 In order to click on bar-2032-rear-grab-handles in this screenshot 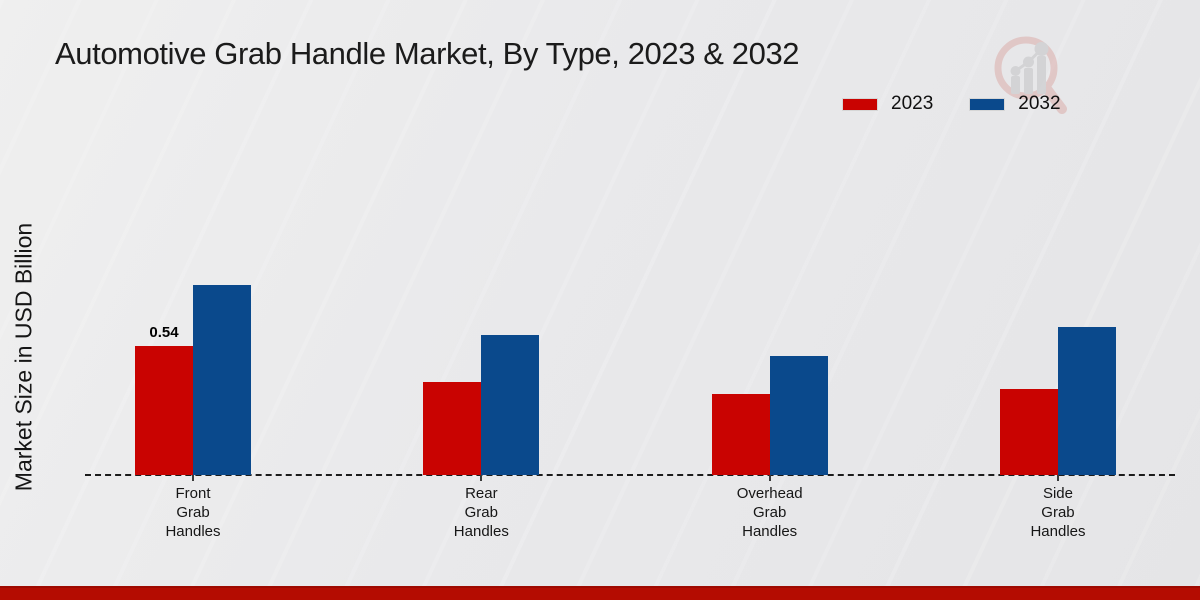, I will do `click(510, 404)`.